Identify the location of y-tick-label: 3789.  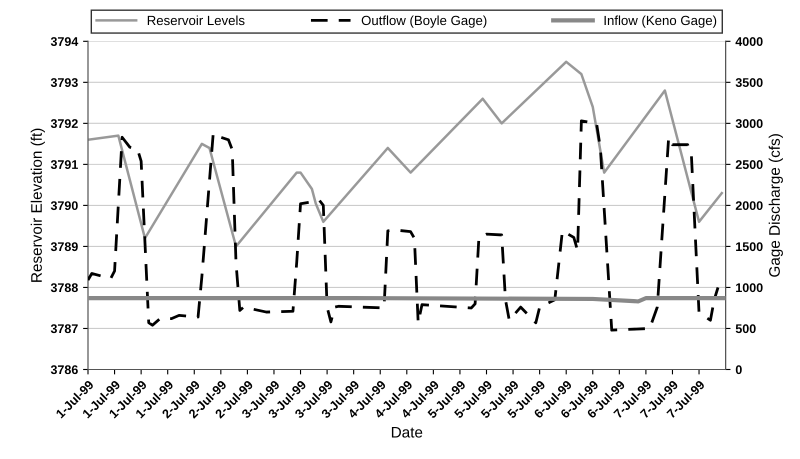
(64, 247).